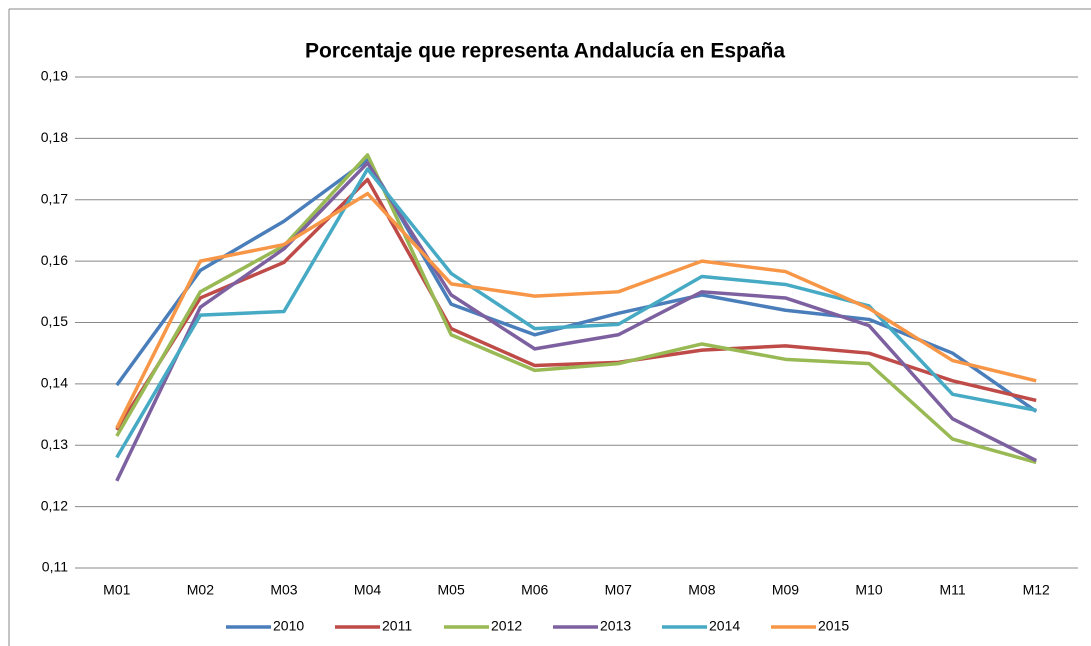 This screenshot has width=1091, height=646. What do you see at coordinates (618, 590) in the screenshot?
I see `x-tick-label: M07` at bounding box center [618, 590].